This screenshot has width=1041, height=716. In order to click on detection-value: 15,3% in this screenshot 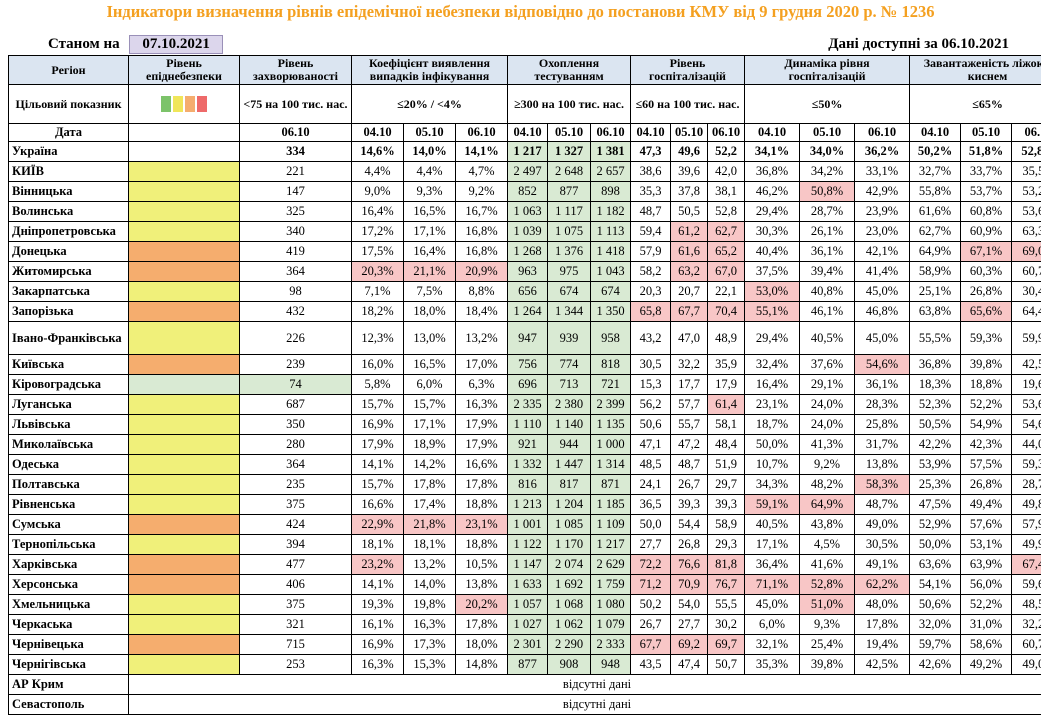, I will do `click(429, 664)`.